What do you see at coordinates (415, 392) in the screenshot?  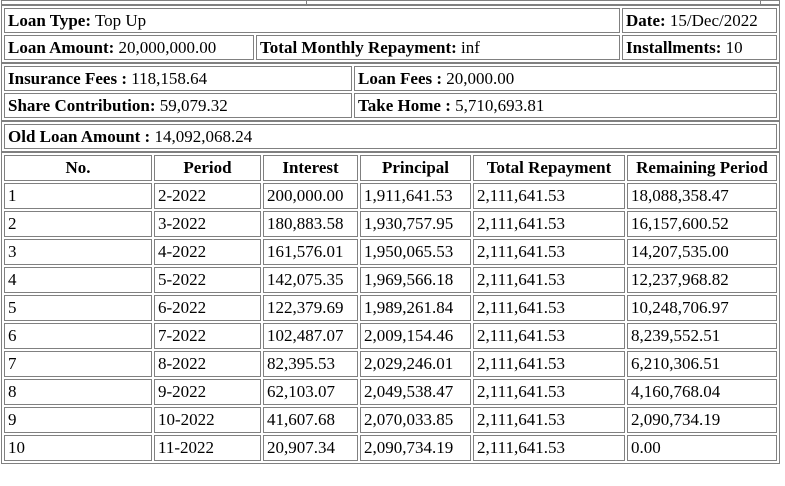 I see `table-cell: 2,049,538.47` at bounding box center [415, 392].